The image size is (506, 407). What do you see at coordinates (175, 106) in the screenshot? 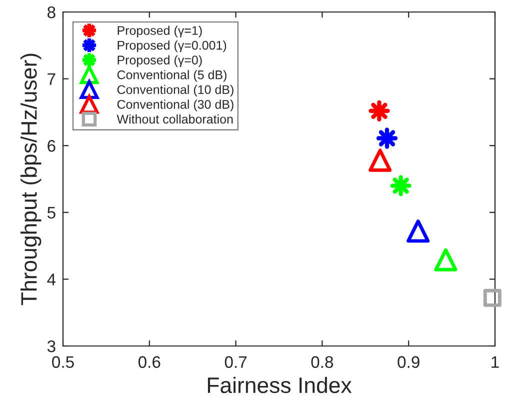
I see `legend-label: Conventional (30 dB)` at bounding box center [175, 106].